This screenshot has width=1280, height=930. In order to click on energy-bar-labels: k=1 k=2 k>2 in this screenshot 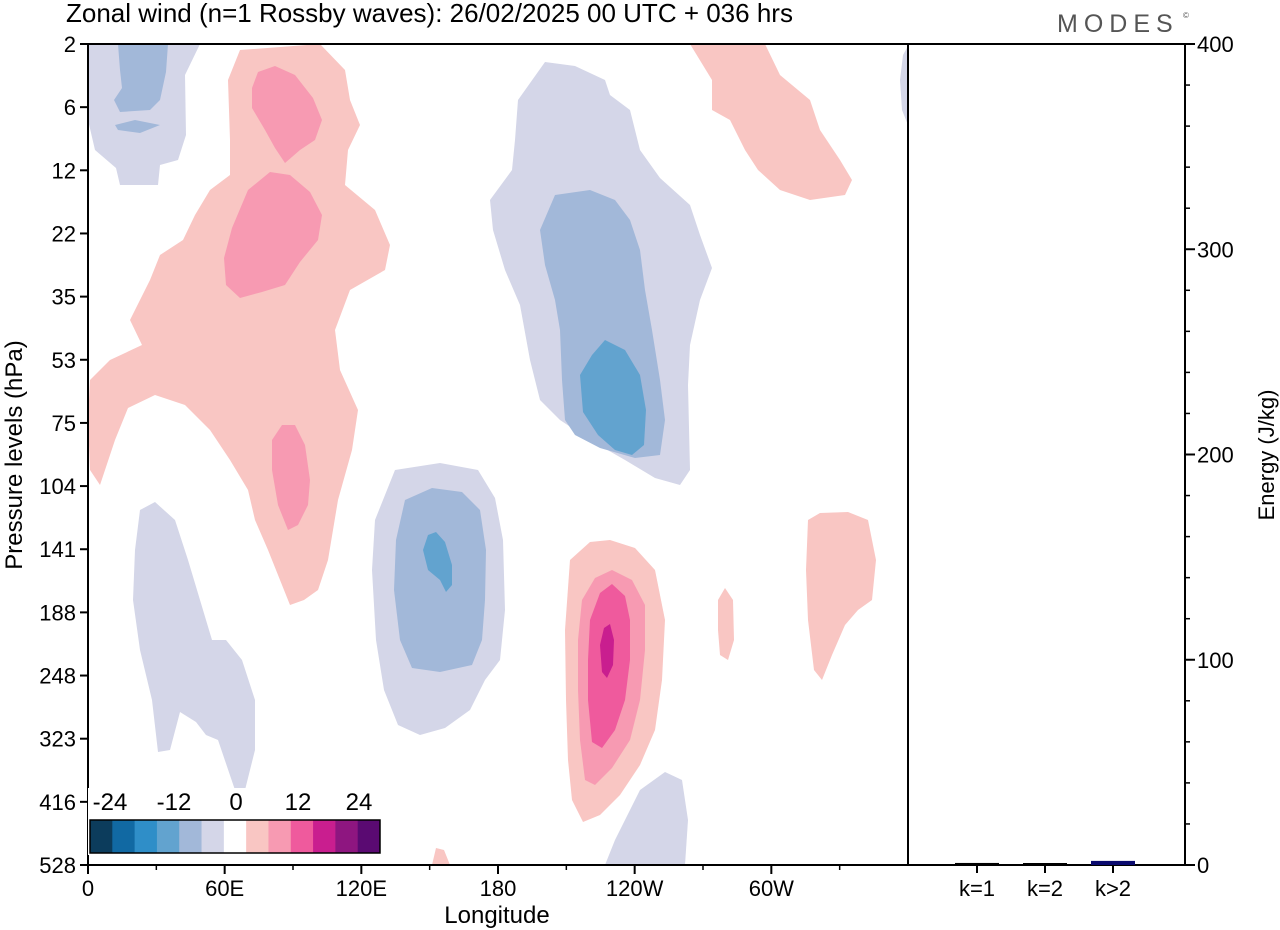, I will do `click(1045, 883)`.